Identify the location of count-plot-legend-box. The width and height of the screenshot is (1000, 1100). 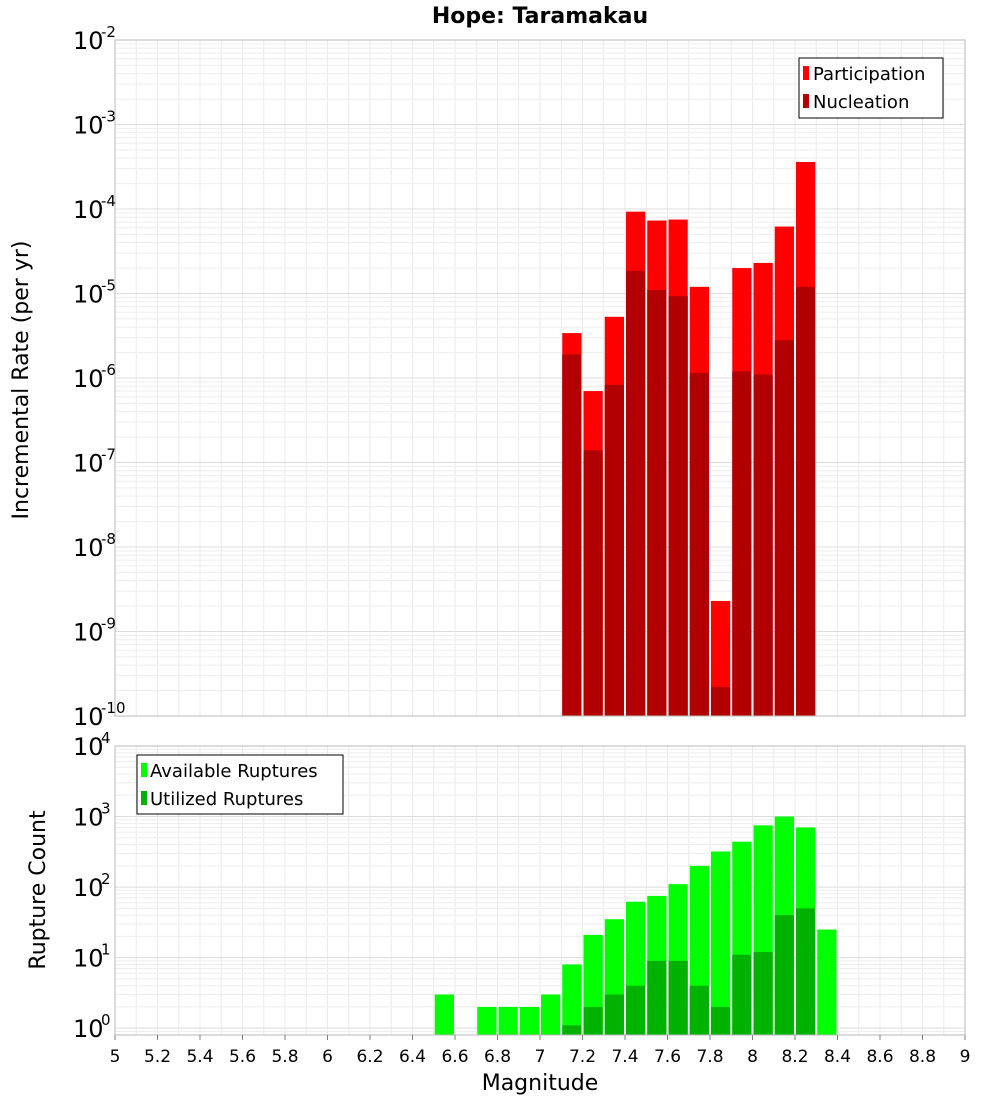
(240, 784).